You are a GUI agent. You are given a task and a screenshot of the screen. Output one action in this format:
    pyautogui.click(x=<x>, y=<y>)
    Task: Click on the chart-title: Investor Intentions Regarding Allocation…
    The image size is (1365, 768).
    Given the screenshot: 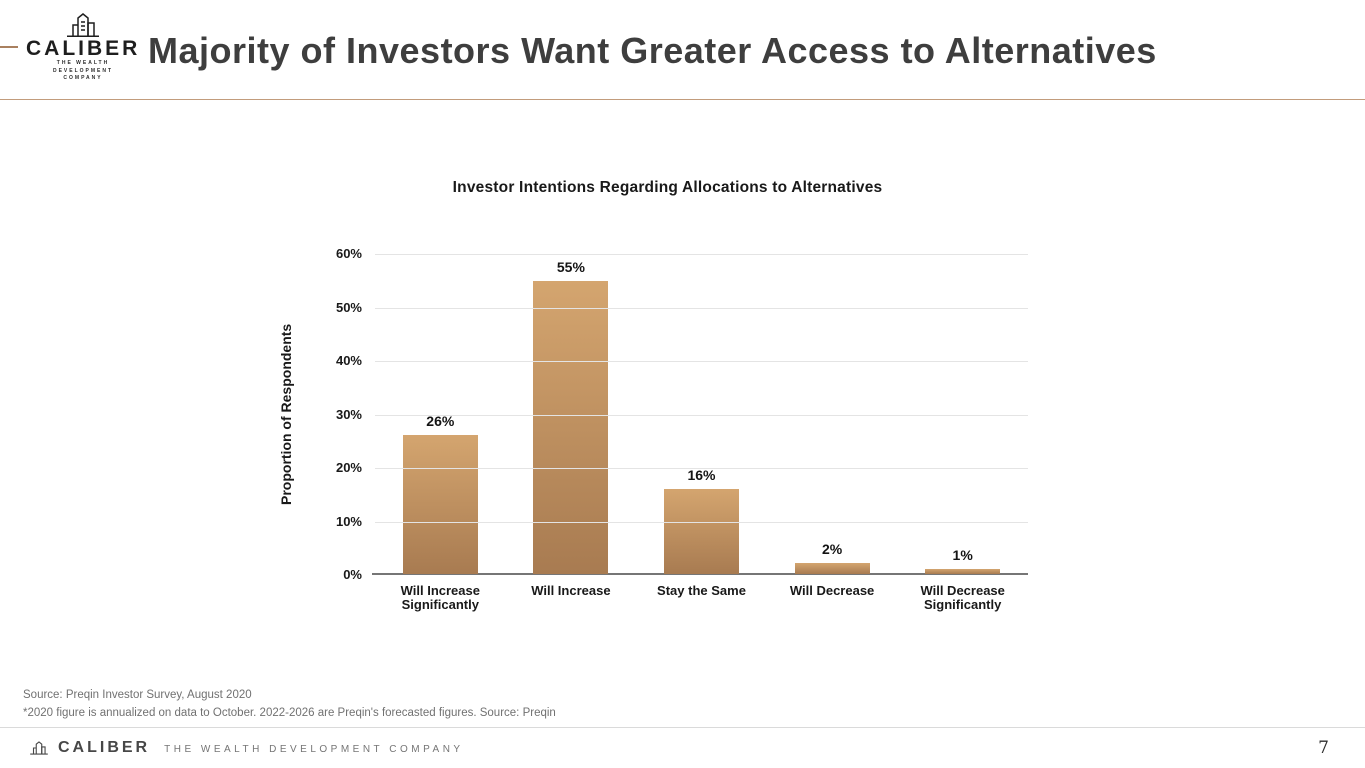 What is the action you would take?
    pyautogui.click(x=667, y=187)
    